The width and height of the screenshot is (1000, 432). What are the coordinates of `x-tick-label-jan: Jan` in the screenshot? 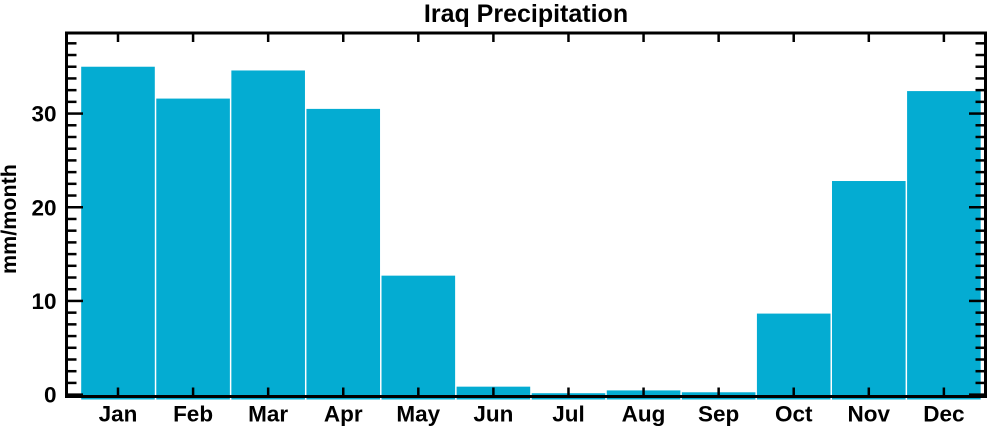 It's located at (118, 414).